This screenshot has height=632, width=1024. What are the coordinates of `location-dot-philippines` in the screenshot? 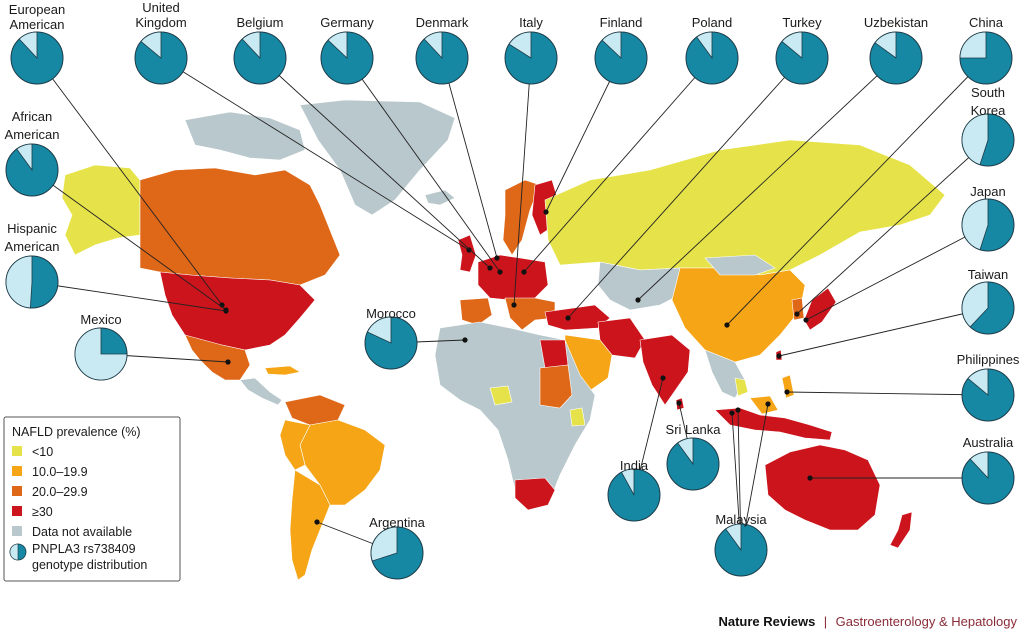 It's located at (787, 392).